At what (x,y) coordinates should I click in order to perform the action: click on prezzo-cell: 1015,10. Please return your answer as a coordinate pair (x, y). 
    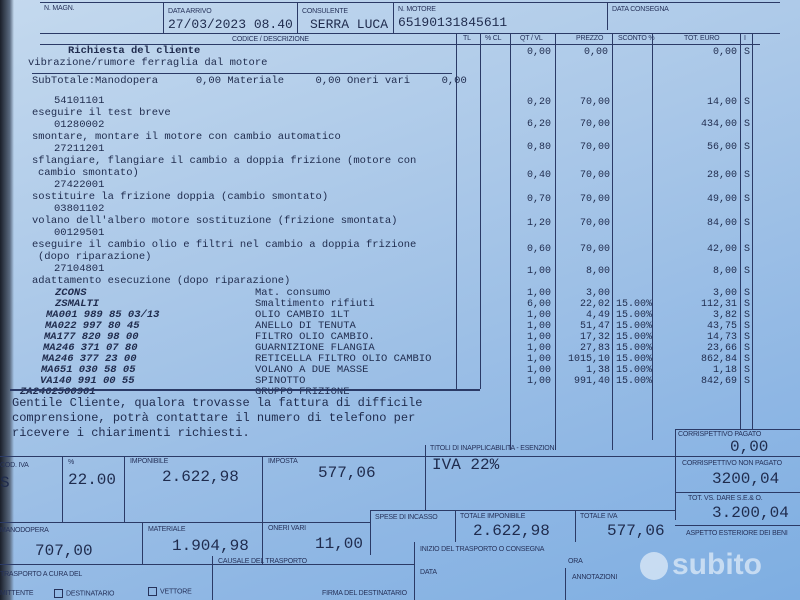
    Looking at the image, I should click on (588, 359).